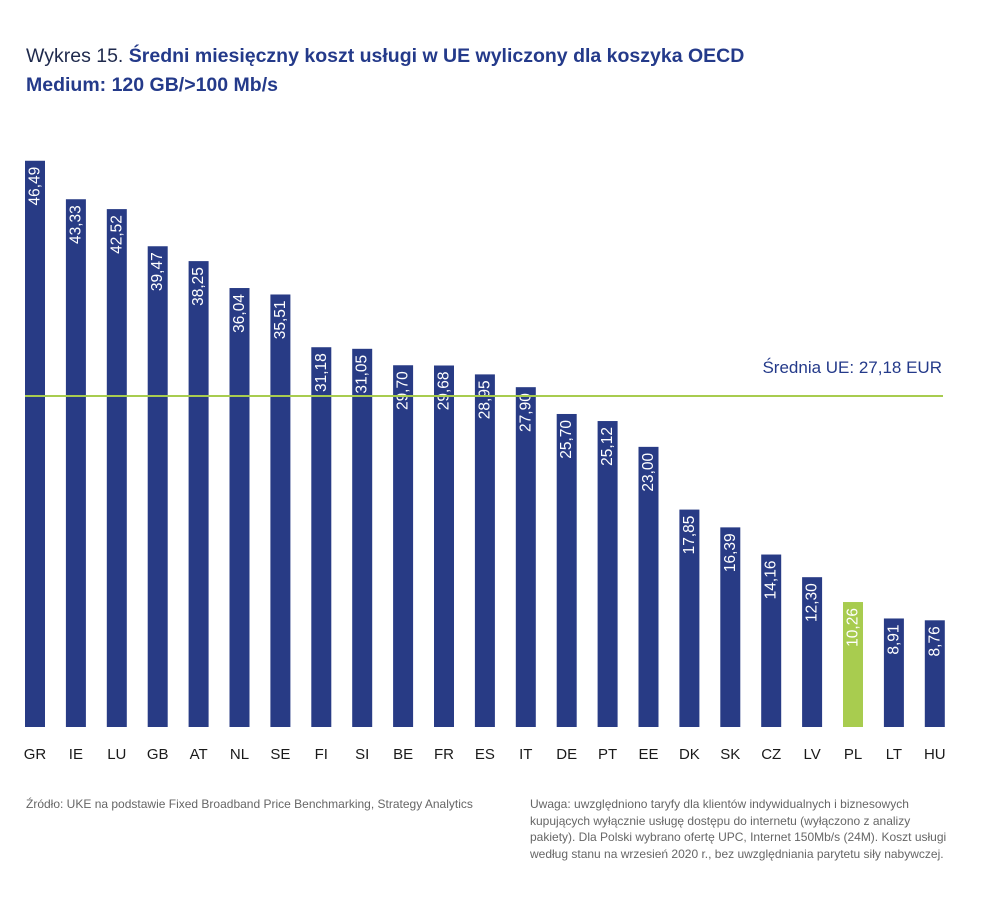  What do you see at coordinates (607, 446) in the screenshot?
I see `value-label-pt: 25,12` at bounding box center [607, 446].